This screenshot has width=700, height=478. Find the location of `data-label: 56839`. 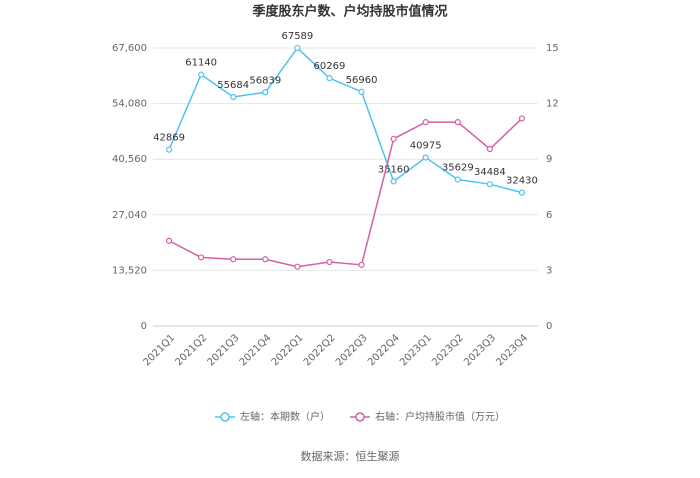

data-label: 56839 is located at coordinates (265, 80).